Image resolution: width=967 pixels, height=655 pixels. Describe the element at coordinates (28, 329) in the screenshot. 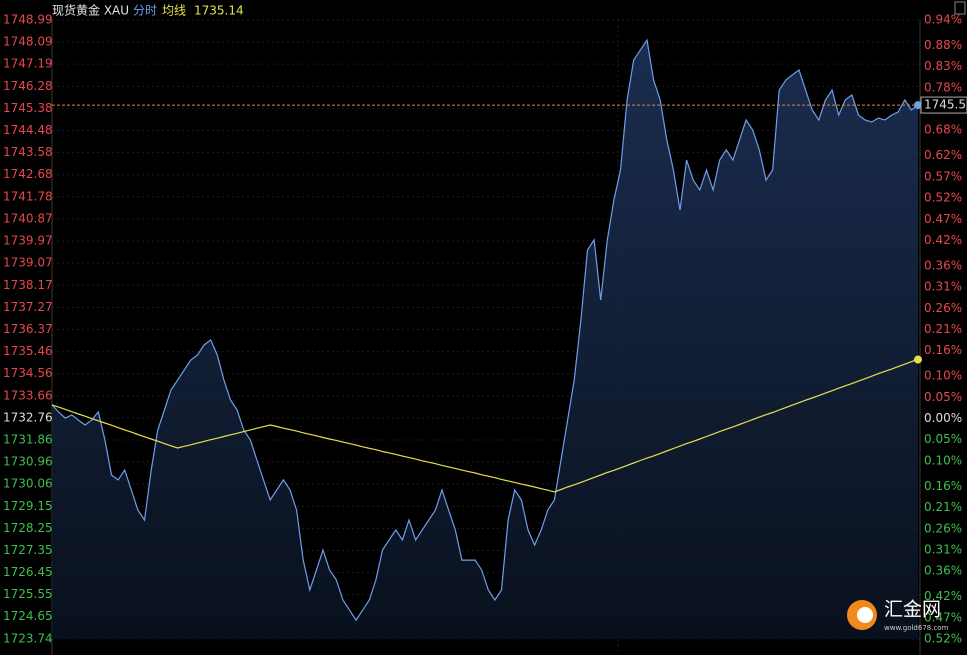

I see `y-tick-label: 1736.37` at that location.